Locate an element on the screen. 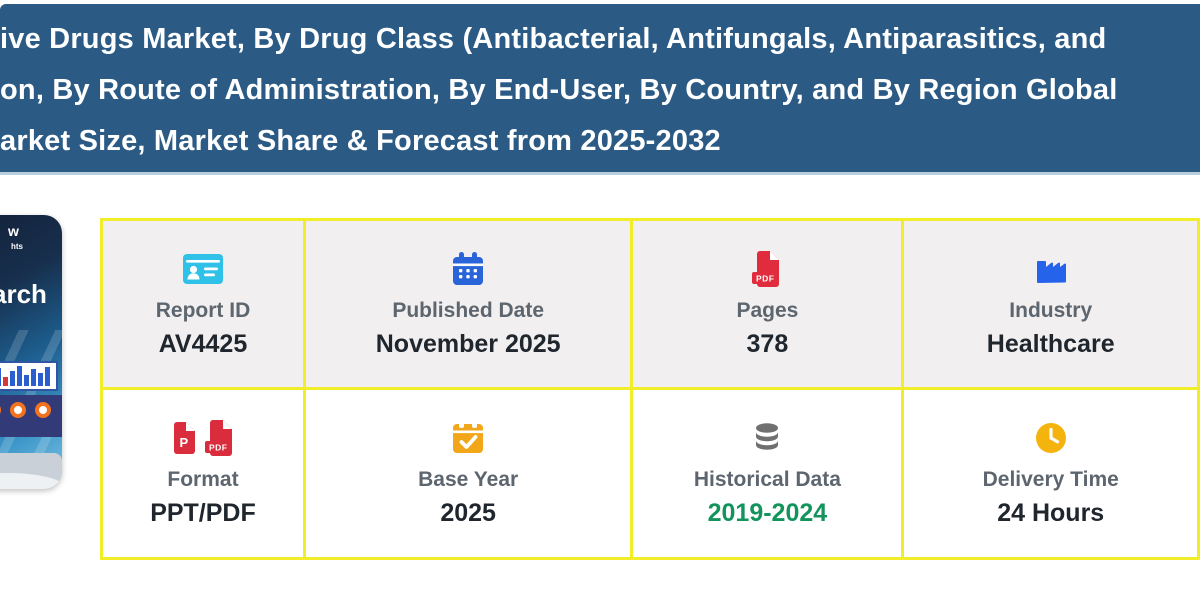 The width and height of the screenshot is (1200, 600). info-value: PPT/PDF is located at coordinates (203, 513).